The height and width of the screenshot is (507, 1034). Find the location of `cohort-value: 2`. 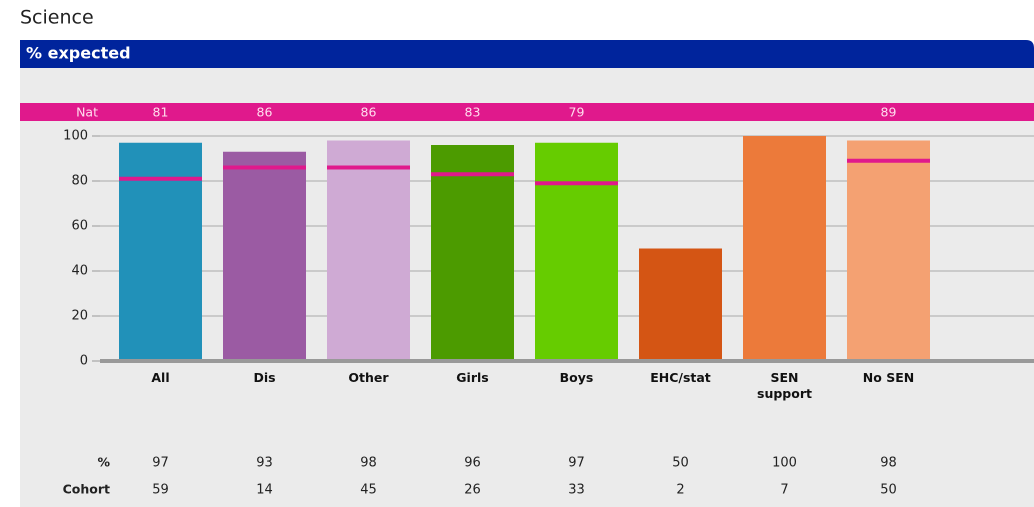

cohort-value: 2 is located at coordinates (680, 490).